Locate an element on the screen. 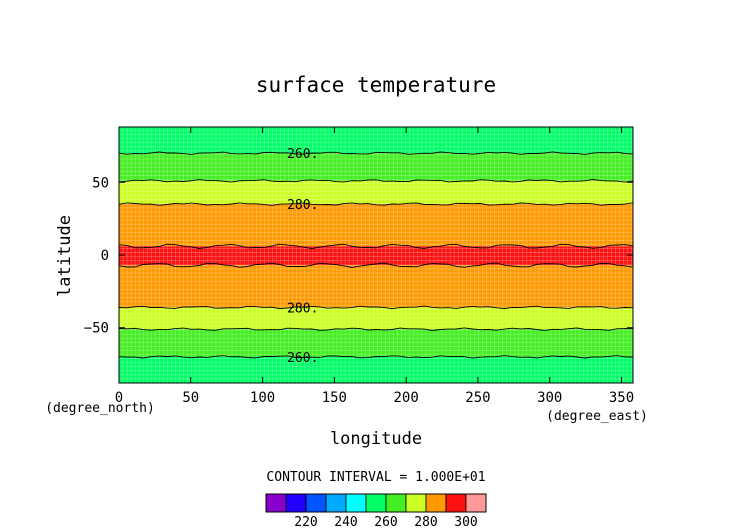 The height and width of the screenshot is (532, 752). contour-label-3: 260. is located at coordinates (302, 358).